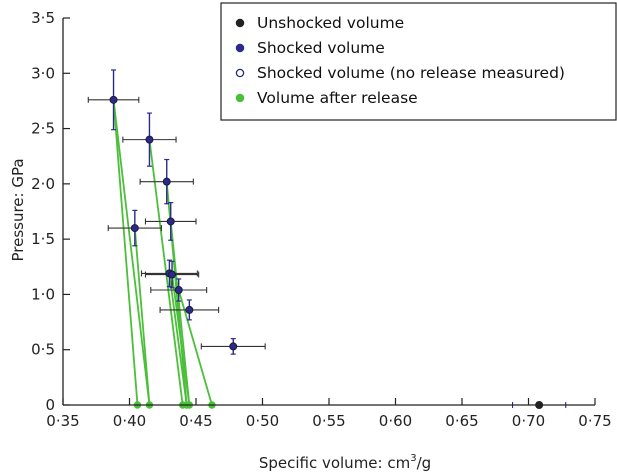 This screenshot has width=617, height=474. What do you see at coordinates (321, 48) in the screenshot?
I see `legend-label: Shocked volume` at bounding box center [321, 48].